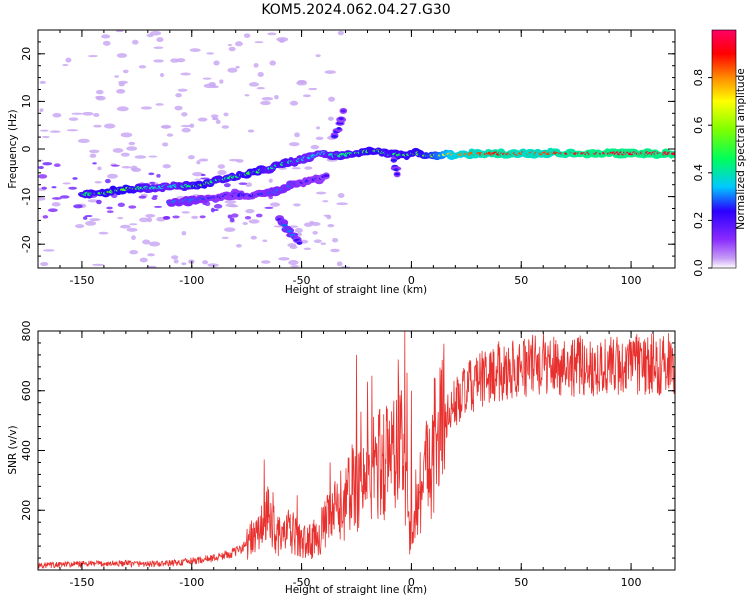 The height and width of the screenshot is (600, 750). What do you see at coordinates (631, 582) in the screenshot?
I see `snr-x-tick-label: 100` at bounding box center [631, 582].